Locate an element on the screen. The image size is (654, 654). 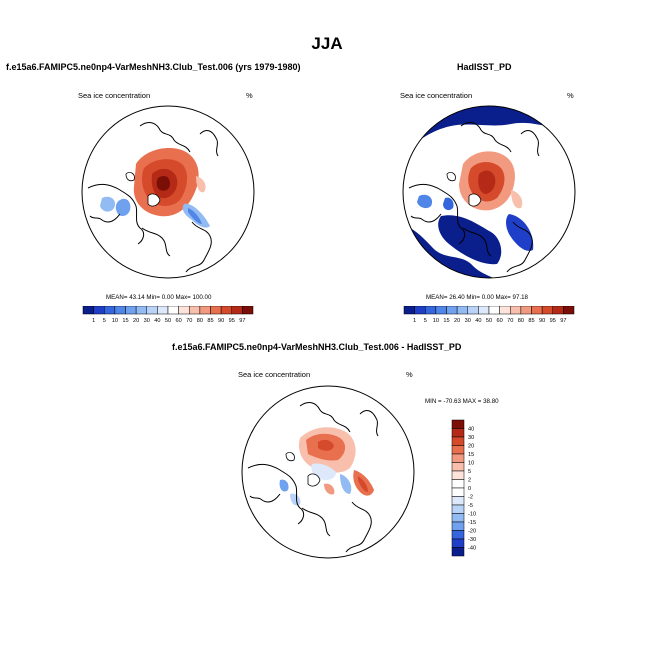
panel-2-colorbar-tick-label: 15 is located at coordinates (446, 321).